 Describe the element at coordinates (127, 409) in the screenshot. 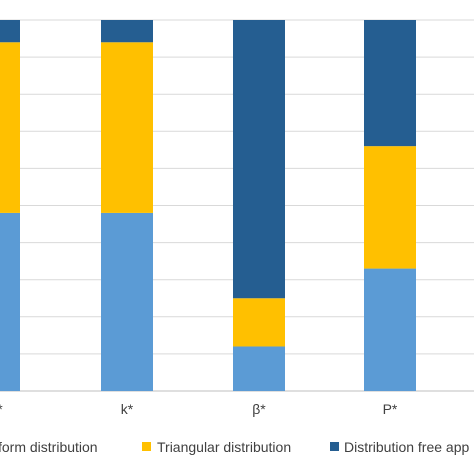

I see `x-tick-label-2: k*` at that location.